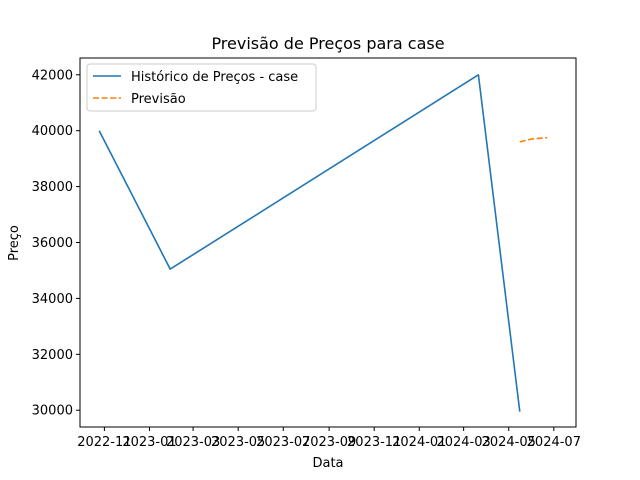 The image size is (640, 480). I want to click on x-tick-label: 2023-01, so click(149, 442).